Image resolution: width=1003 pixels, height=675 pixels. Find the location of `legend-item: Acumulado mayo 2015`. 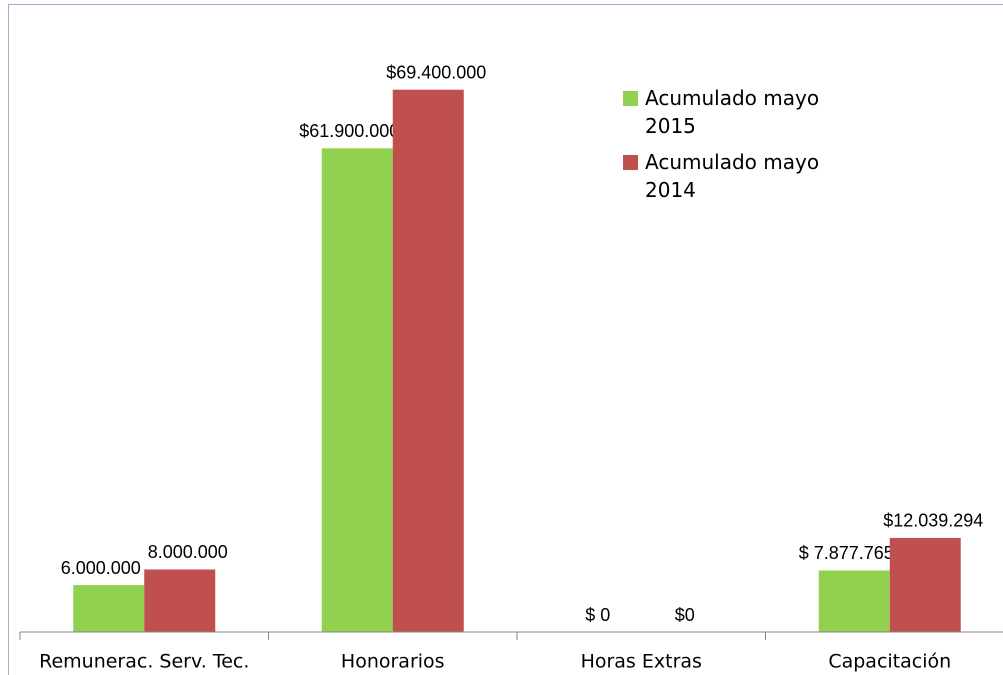

legend-item: Acumulado mayo 2015 is located at coordinates (738, 112).